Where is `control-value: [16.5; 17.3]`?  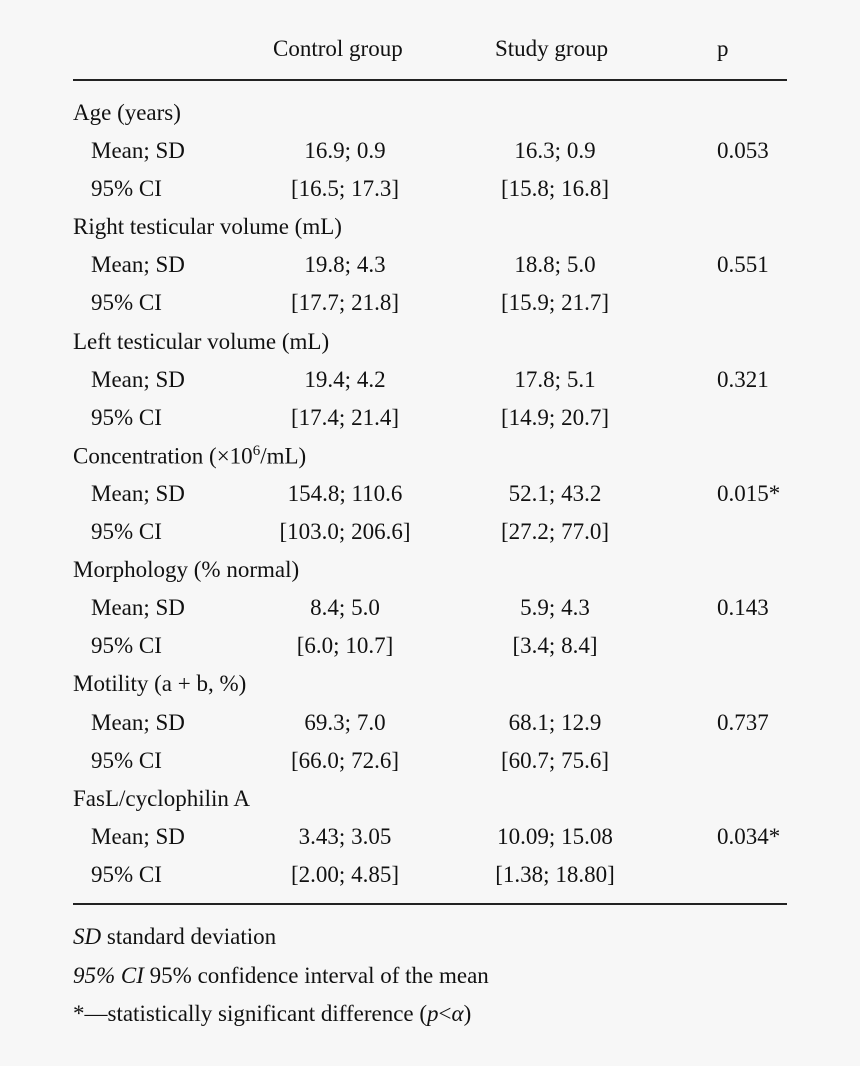 control-value: [16.5; 17.3] is located at coordinates (345, 189).